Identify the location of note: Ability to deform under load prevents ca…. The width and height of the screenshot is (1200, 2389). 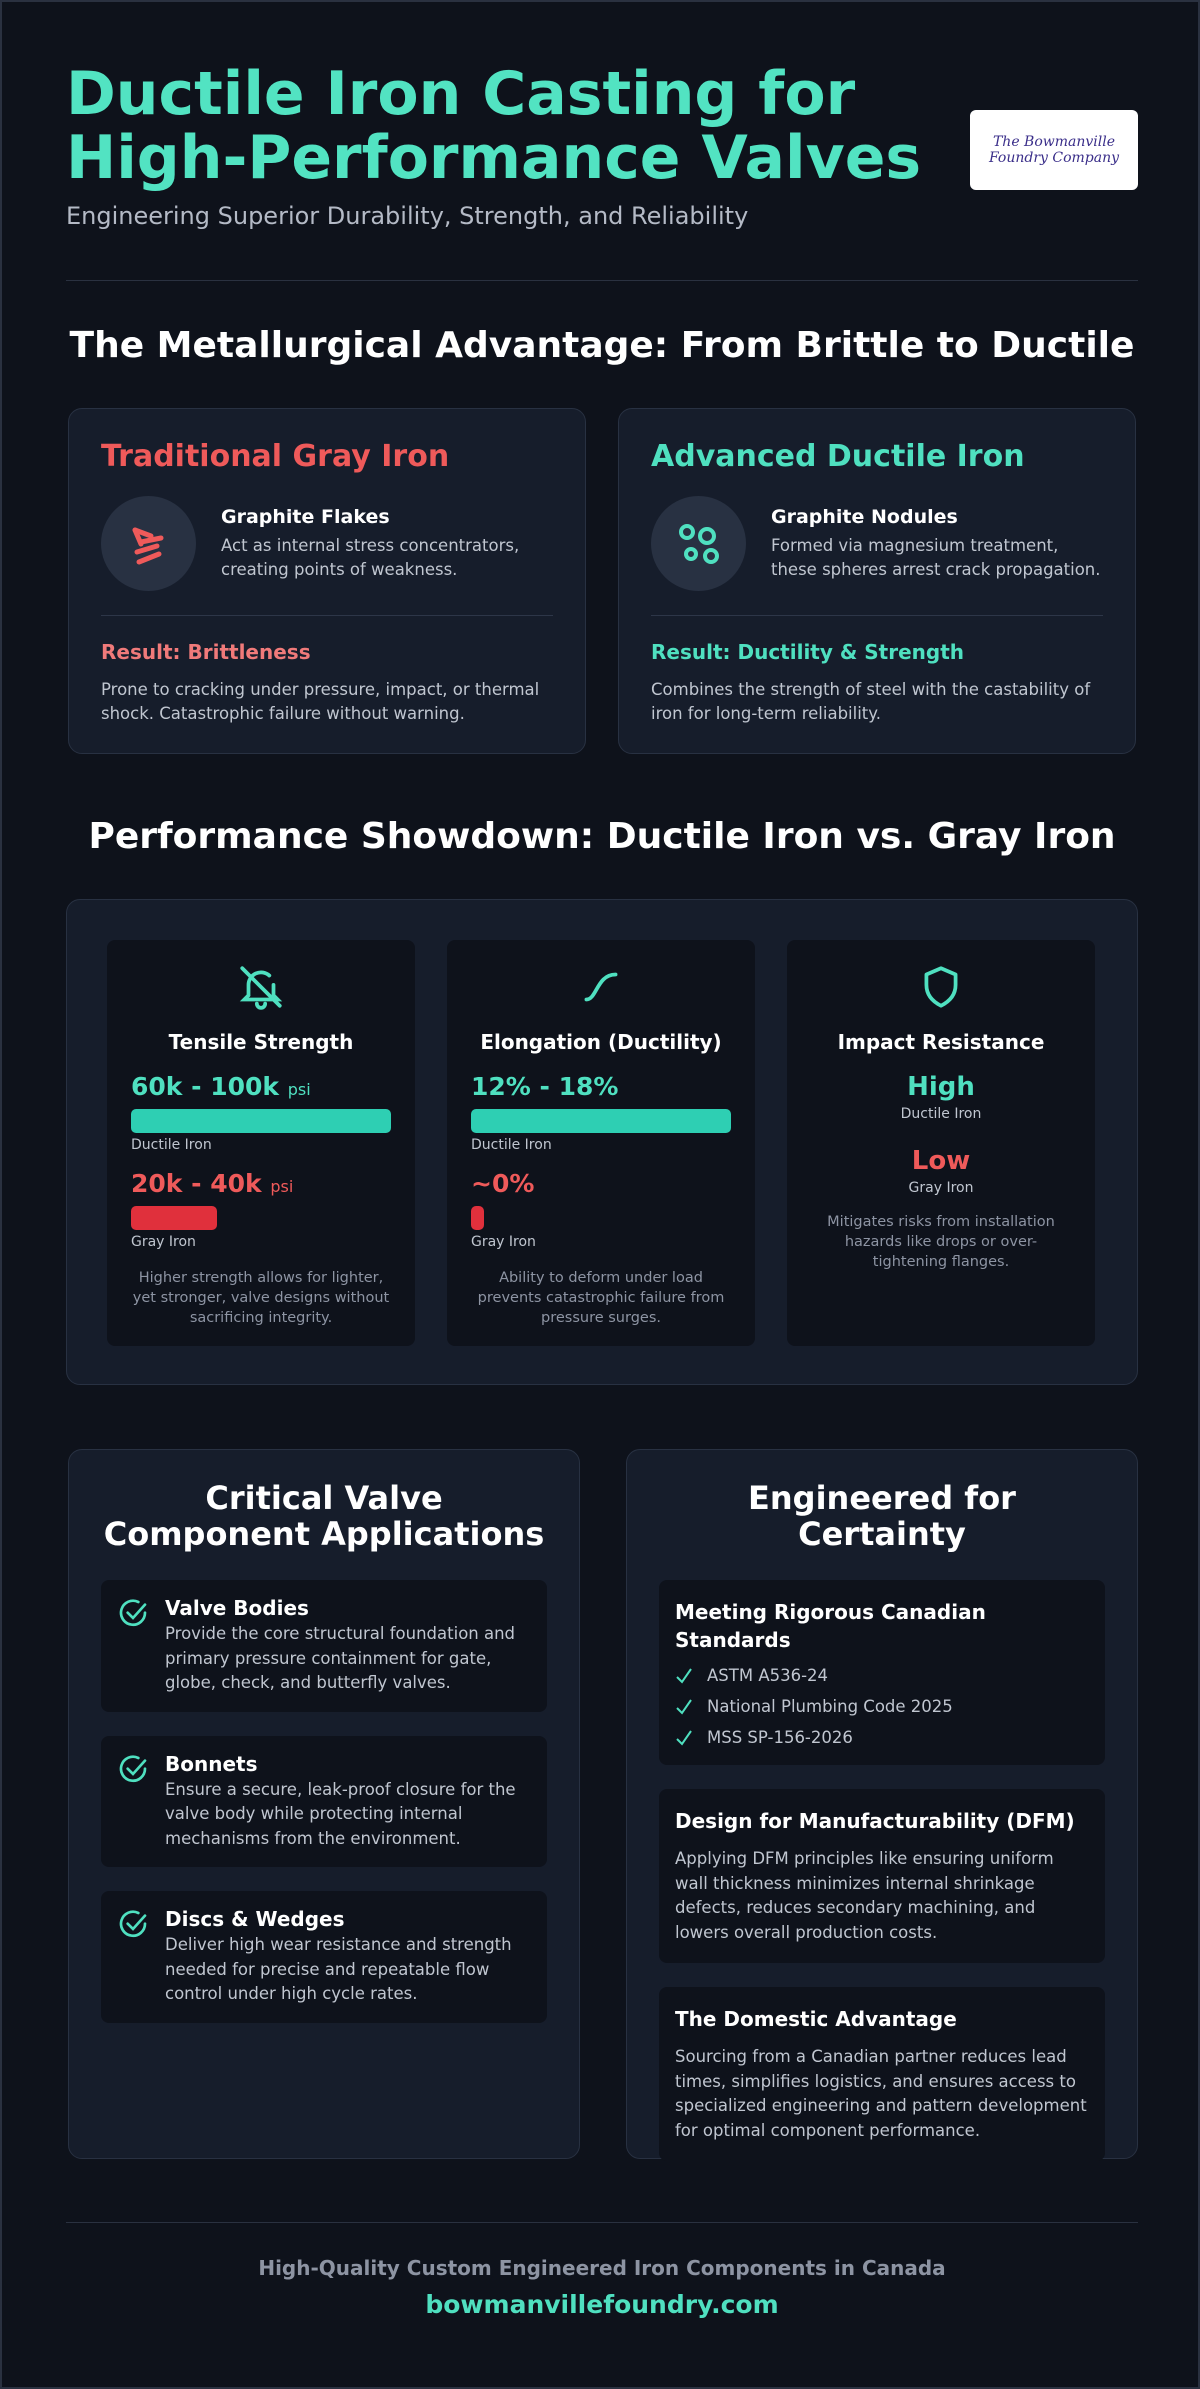
(601, 1298).